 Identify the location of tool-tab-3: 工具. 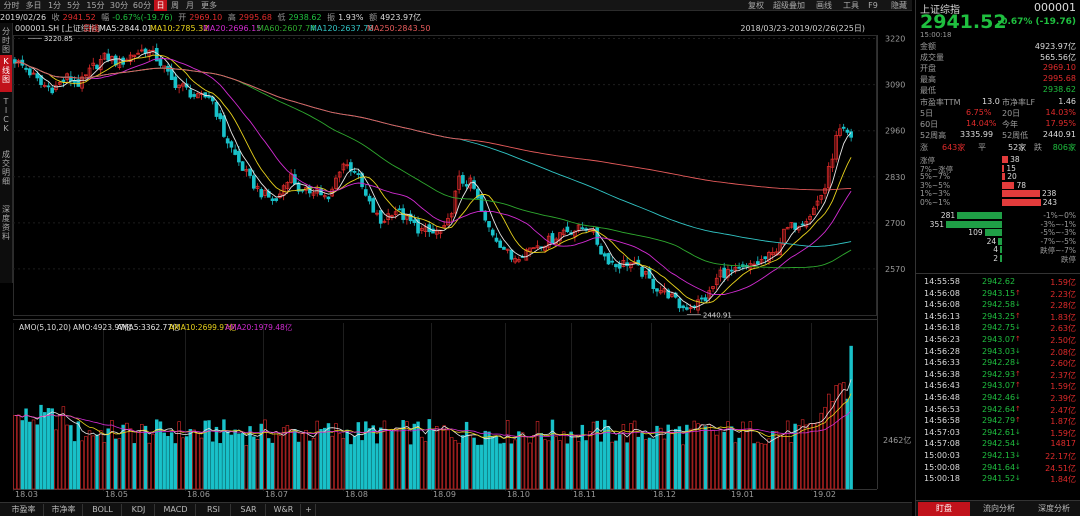
(851, 5).